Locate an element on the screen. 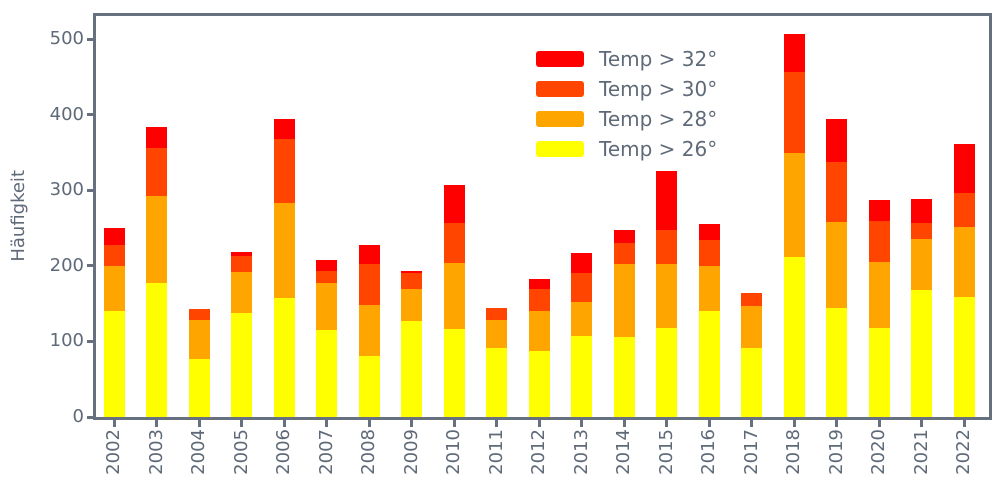  x-tick-label: 2006 is located at coordinates (283, 452).